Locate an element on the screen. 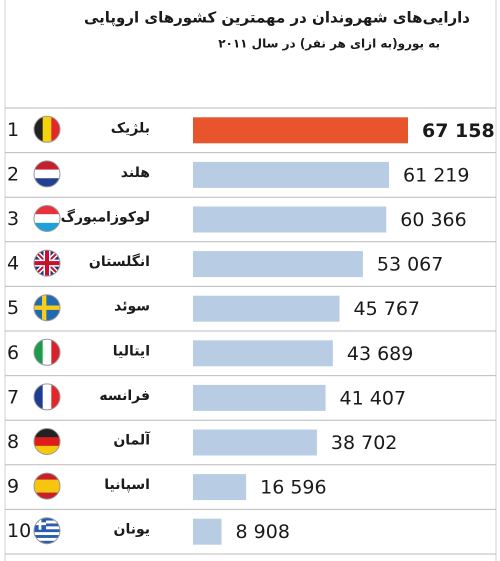 The height and width of the screenshot is (561, 500). value-label: 41 407 is located at coordinates (373, 398).